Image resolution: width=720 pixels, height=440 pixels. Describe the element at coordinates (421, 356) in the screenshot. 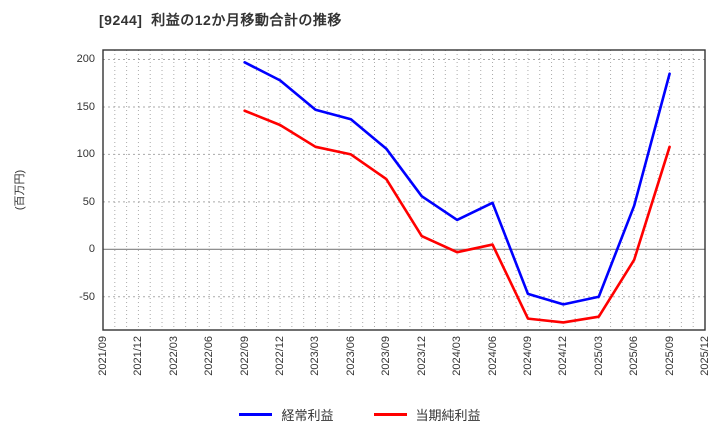

I see `x-tick-label: 2023/12` at that location.